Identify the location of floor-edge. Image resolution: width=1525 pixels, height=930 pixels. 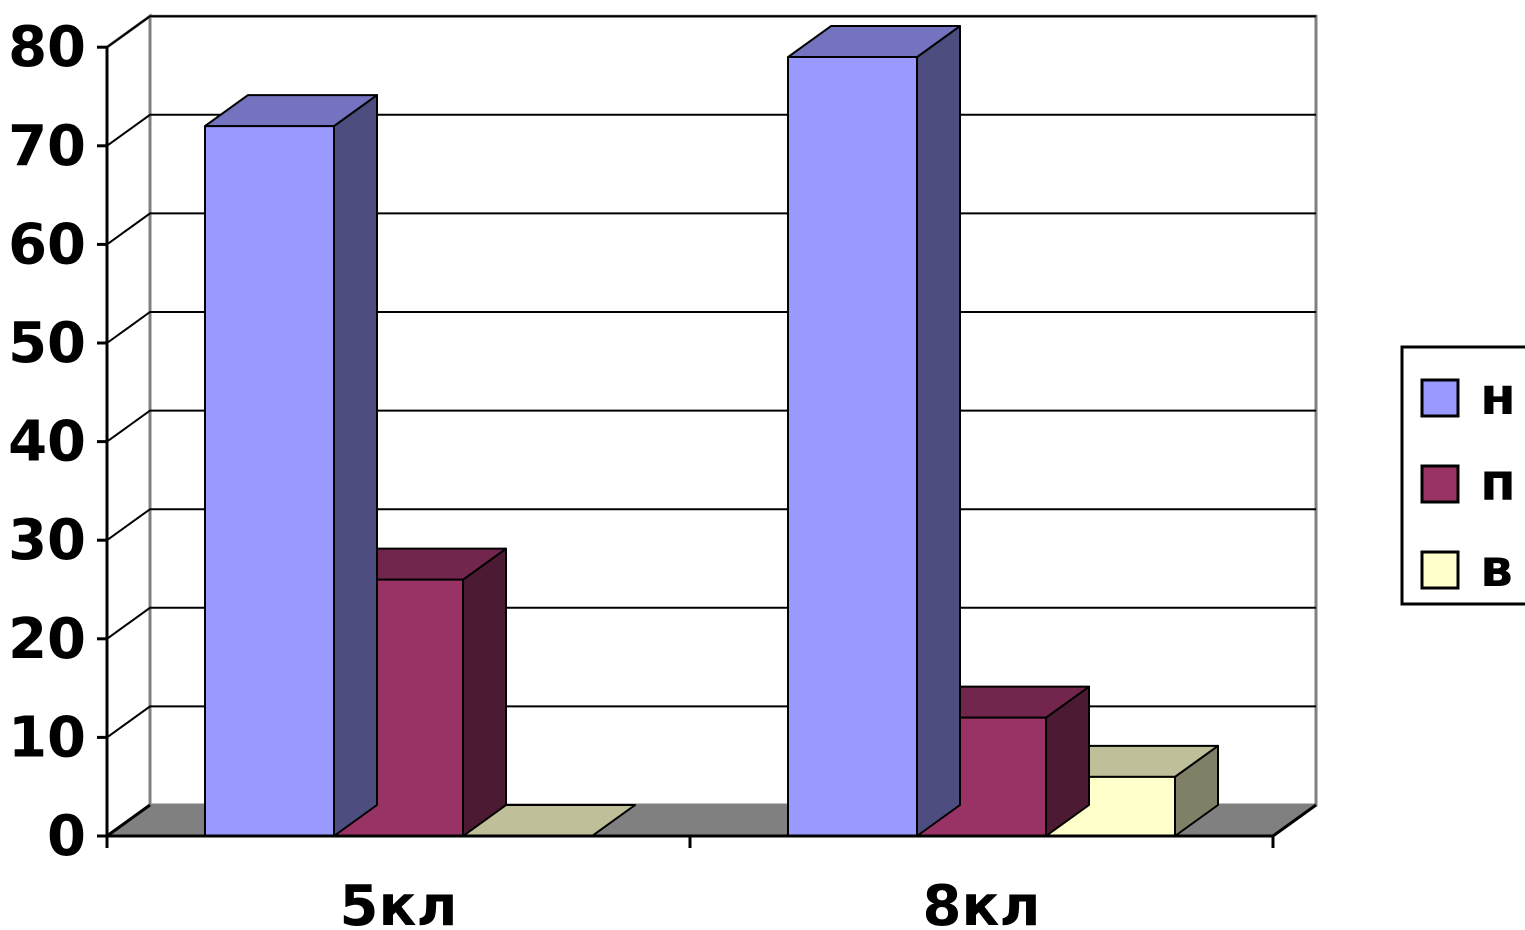
(1294, 820).